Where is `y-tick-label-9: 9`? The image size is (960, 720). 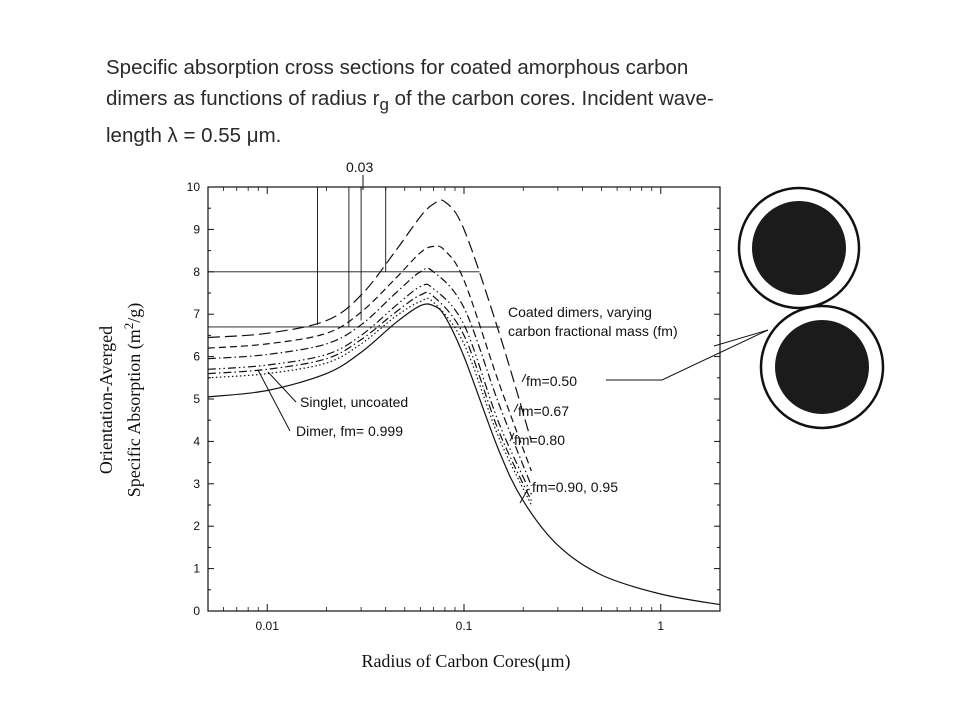 y-tick-label-9: 9 is located at coordinates (196, 229).